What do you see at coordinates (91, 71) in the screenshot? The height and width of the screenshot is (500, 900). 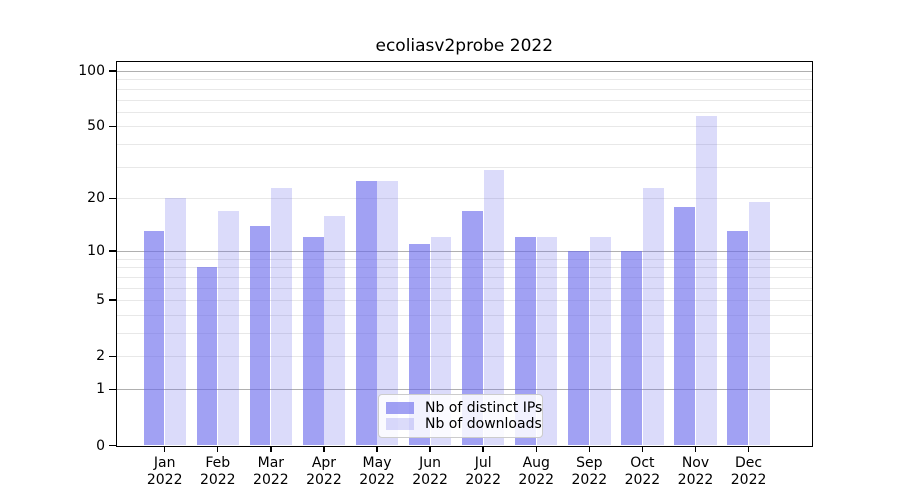 I see `y-axis-tick-label: 100` at bounding box center [91, 71].